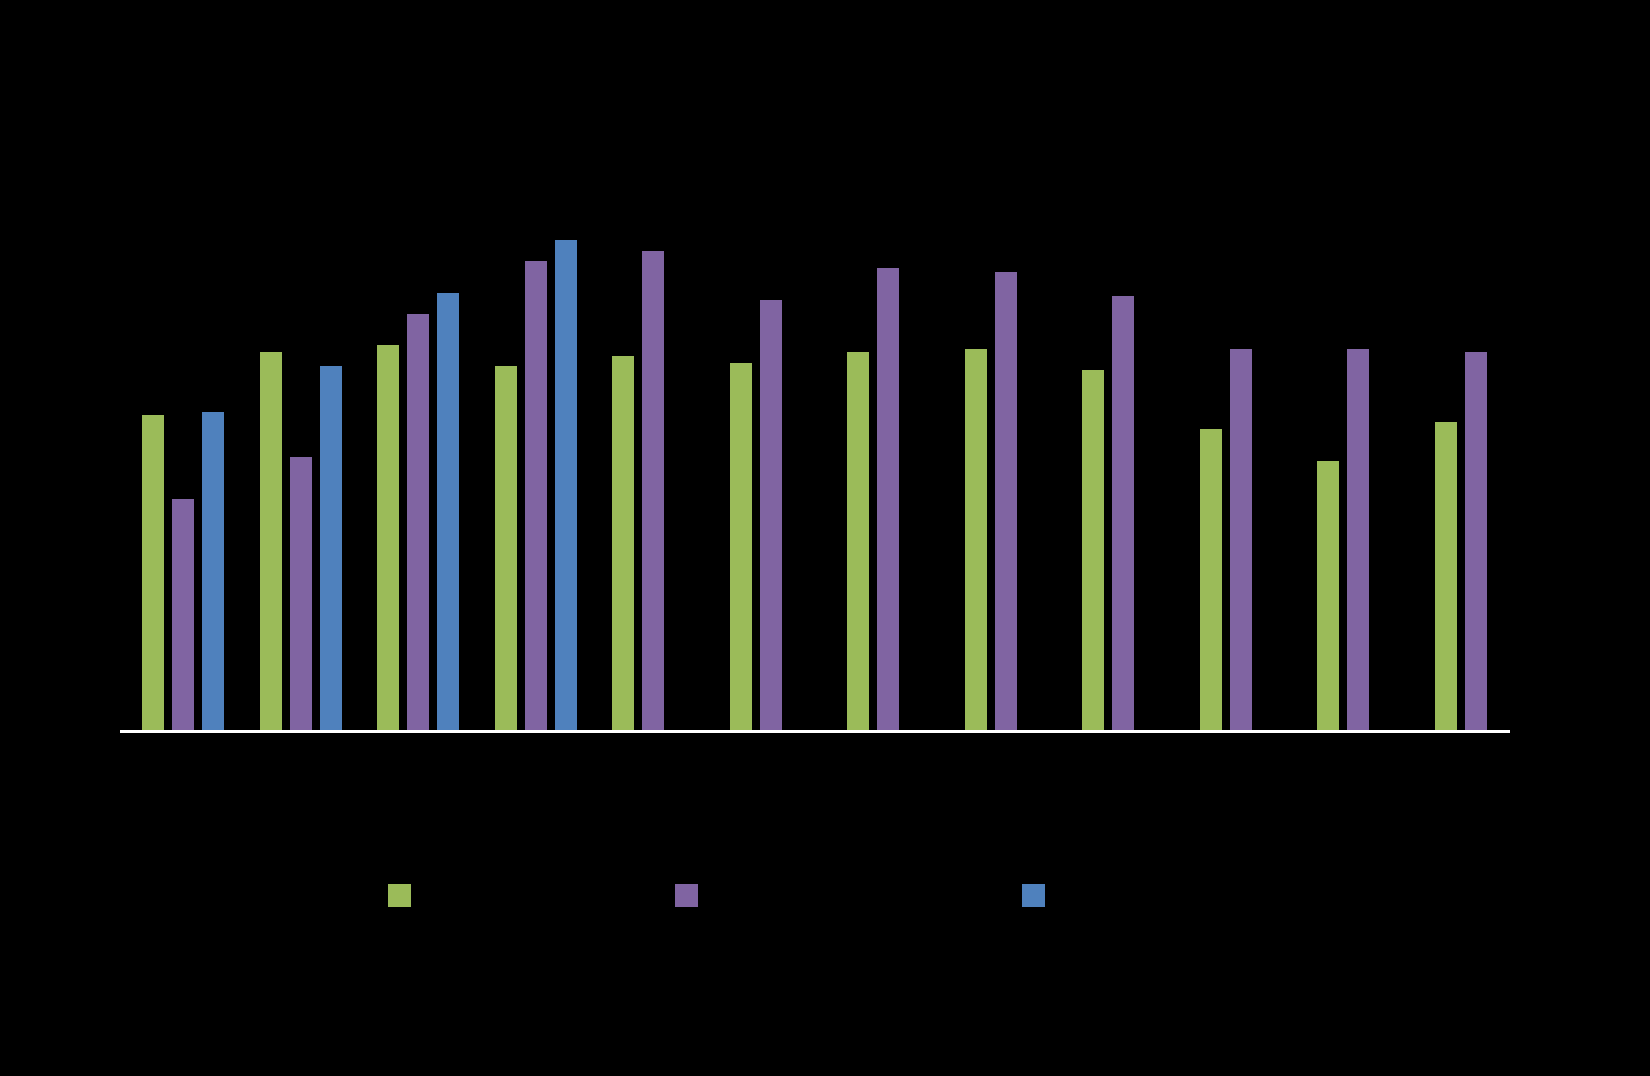 This screenshot has height=1076, width=1650. Describe the element at coordinates (825, 900) in the screenshot. I see `chart-legend` at that location.